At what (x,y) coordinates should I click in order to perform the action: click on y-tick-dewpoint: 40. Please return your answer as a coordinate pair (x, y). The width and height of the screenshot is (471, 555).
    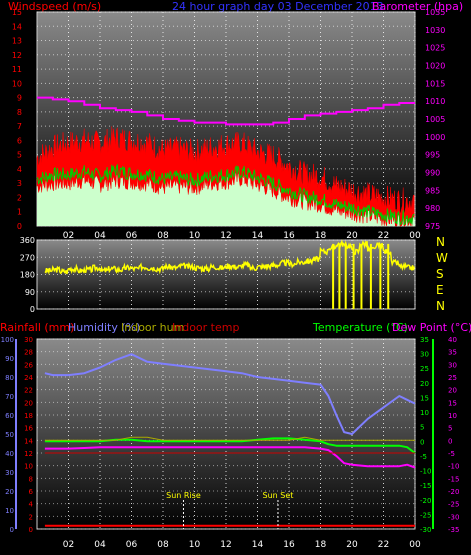
    Looking at the image, I should click on (452, 340).